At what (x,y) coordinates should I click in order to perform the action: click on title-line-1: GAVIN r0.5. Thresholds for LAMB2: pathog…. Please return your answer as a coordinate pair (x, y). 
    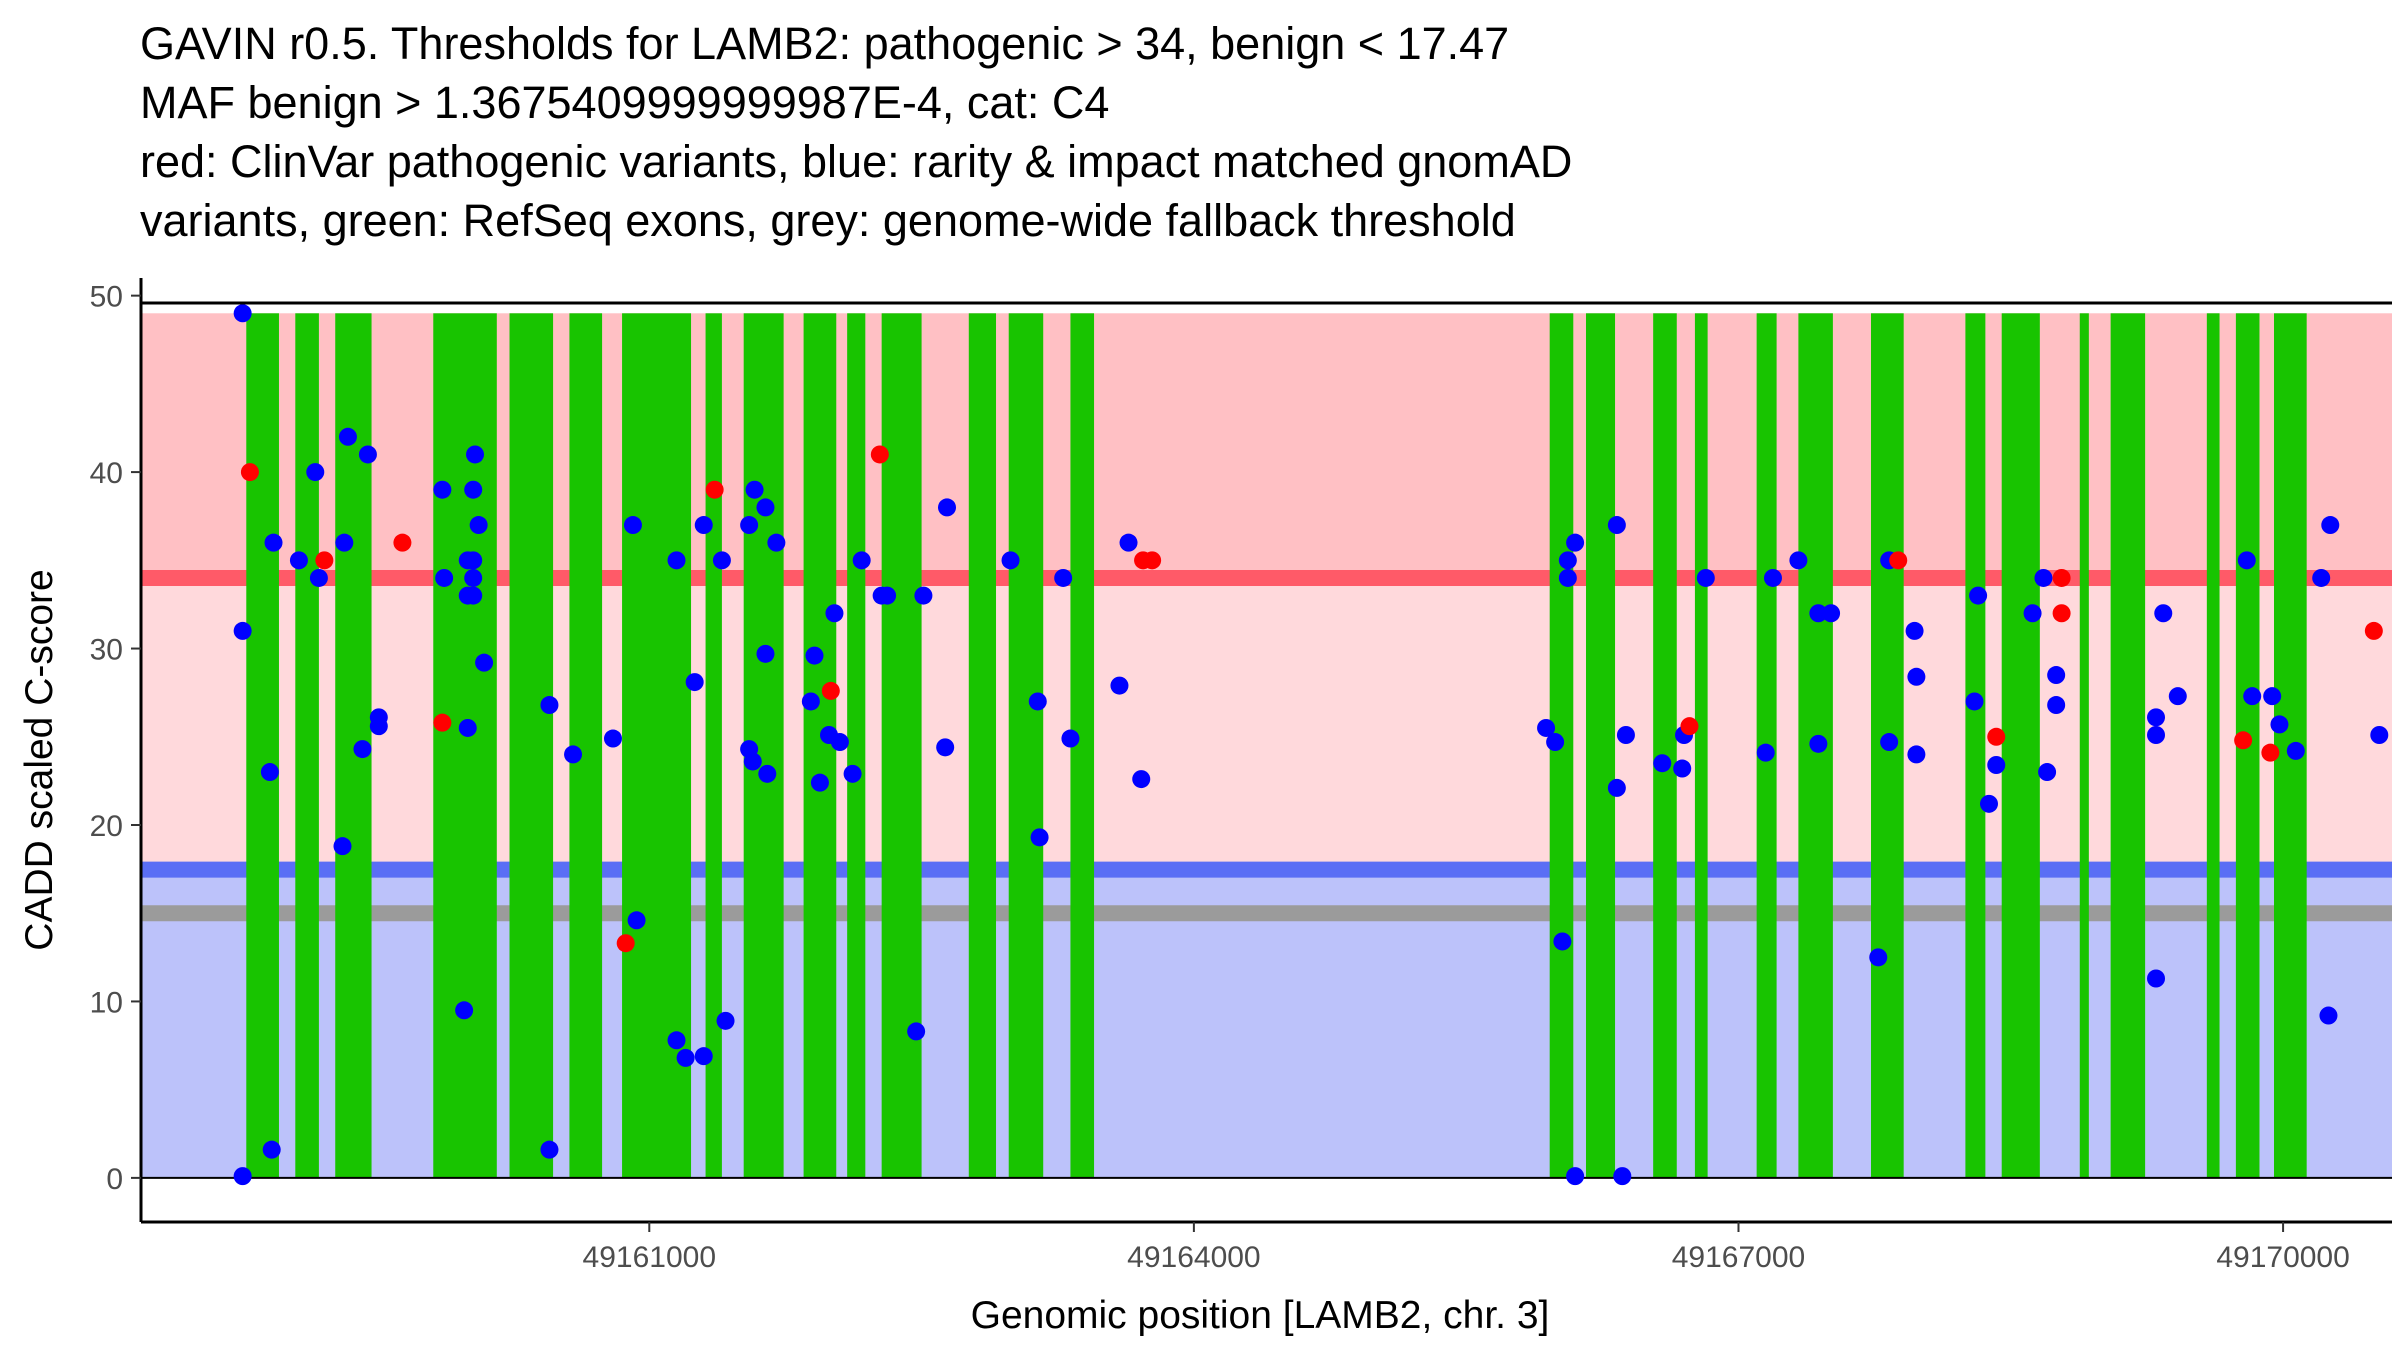
    Looking at the image, I should click on (825, 43).